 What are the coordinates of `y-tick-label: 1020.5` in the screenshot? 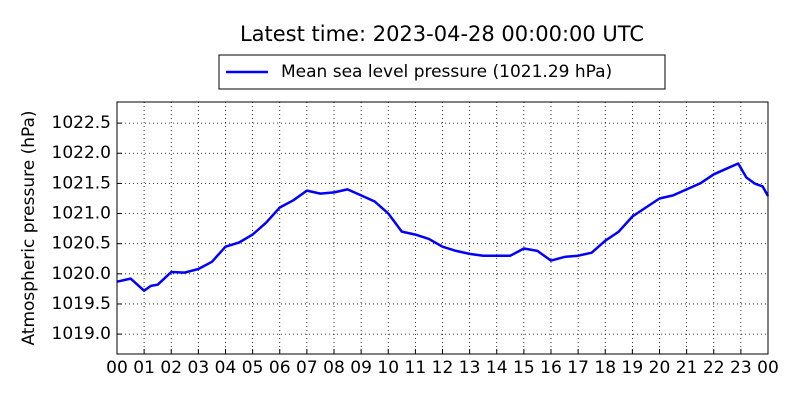 It's located at (81, 244).